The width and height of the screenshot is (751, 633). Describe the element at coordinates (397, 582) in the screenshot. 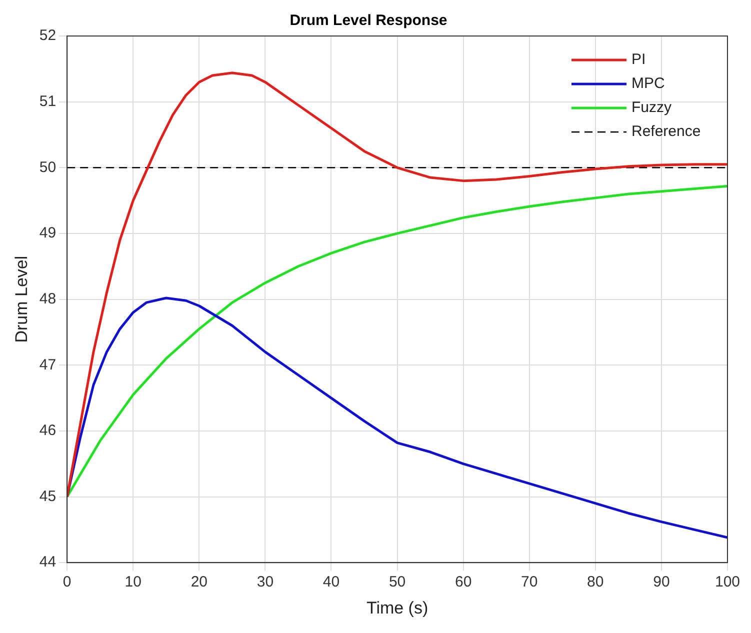

I see `x-tick-label: 50` at that location.